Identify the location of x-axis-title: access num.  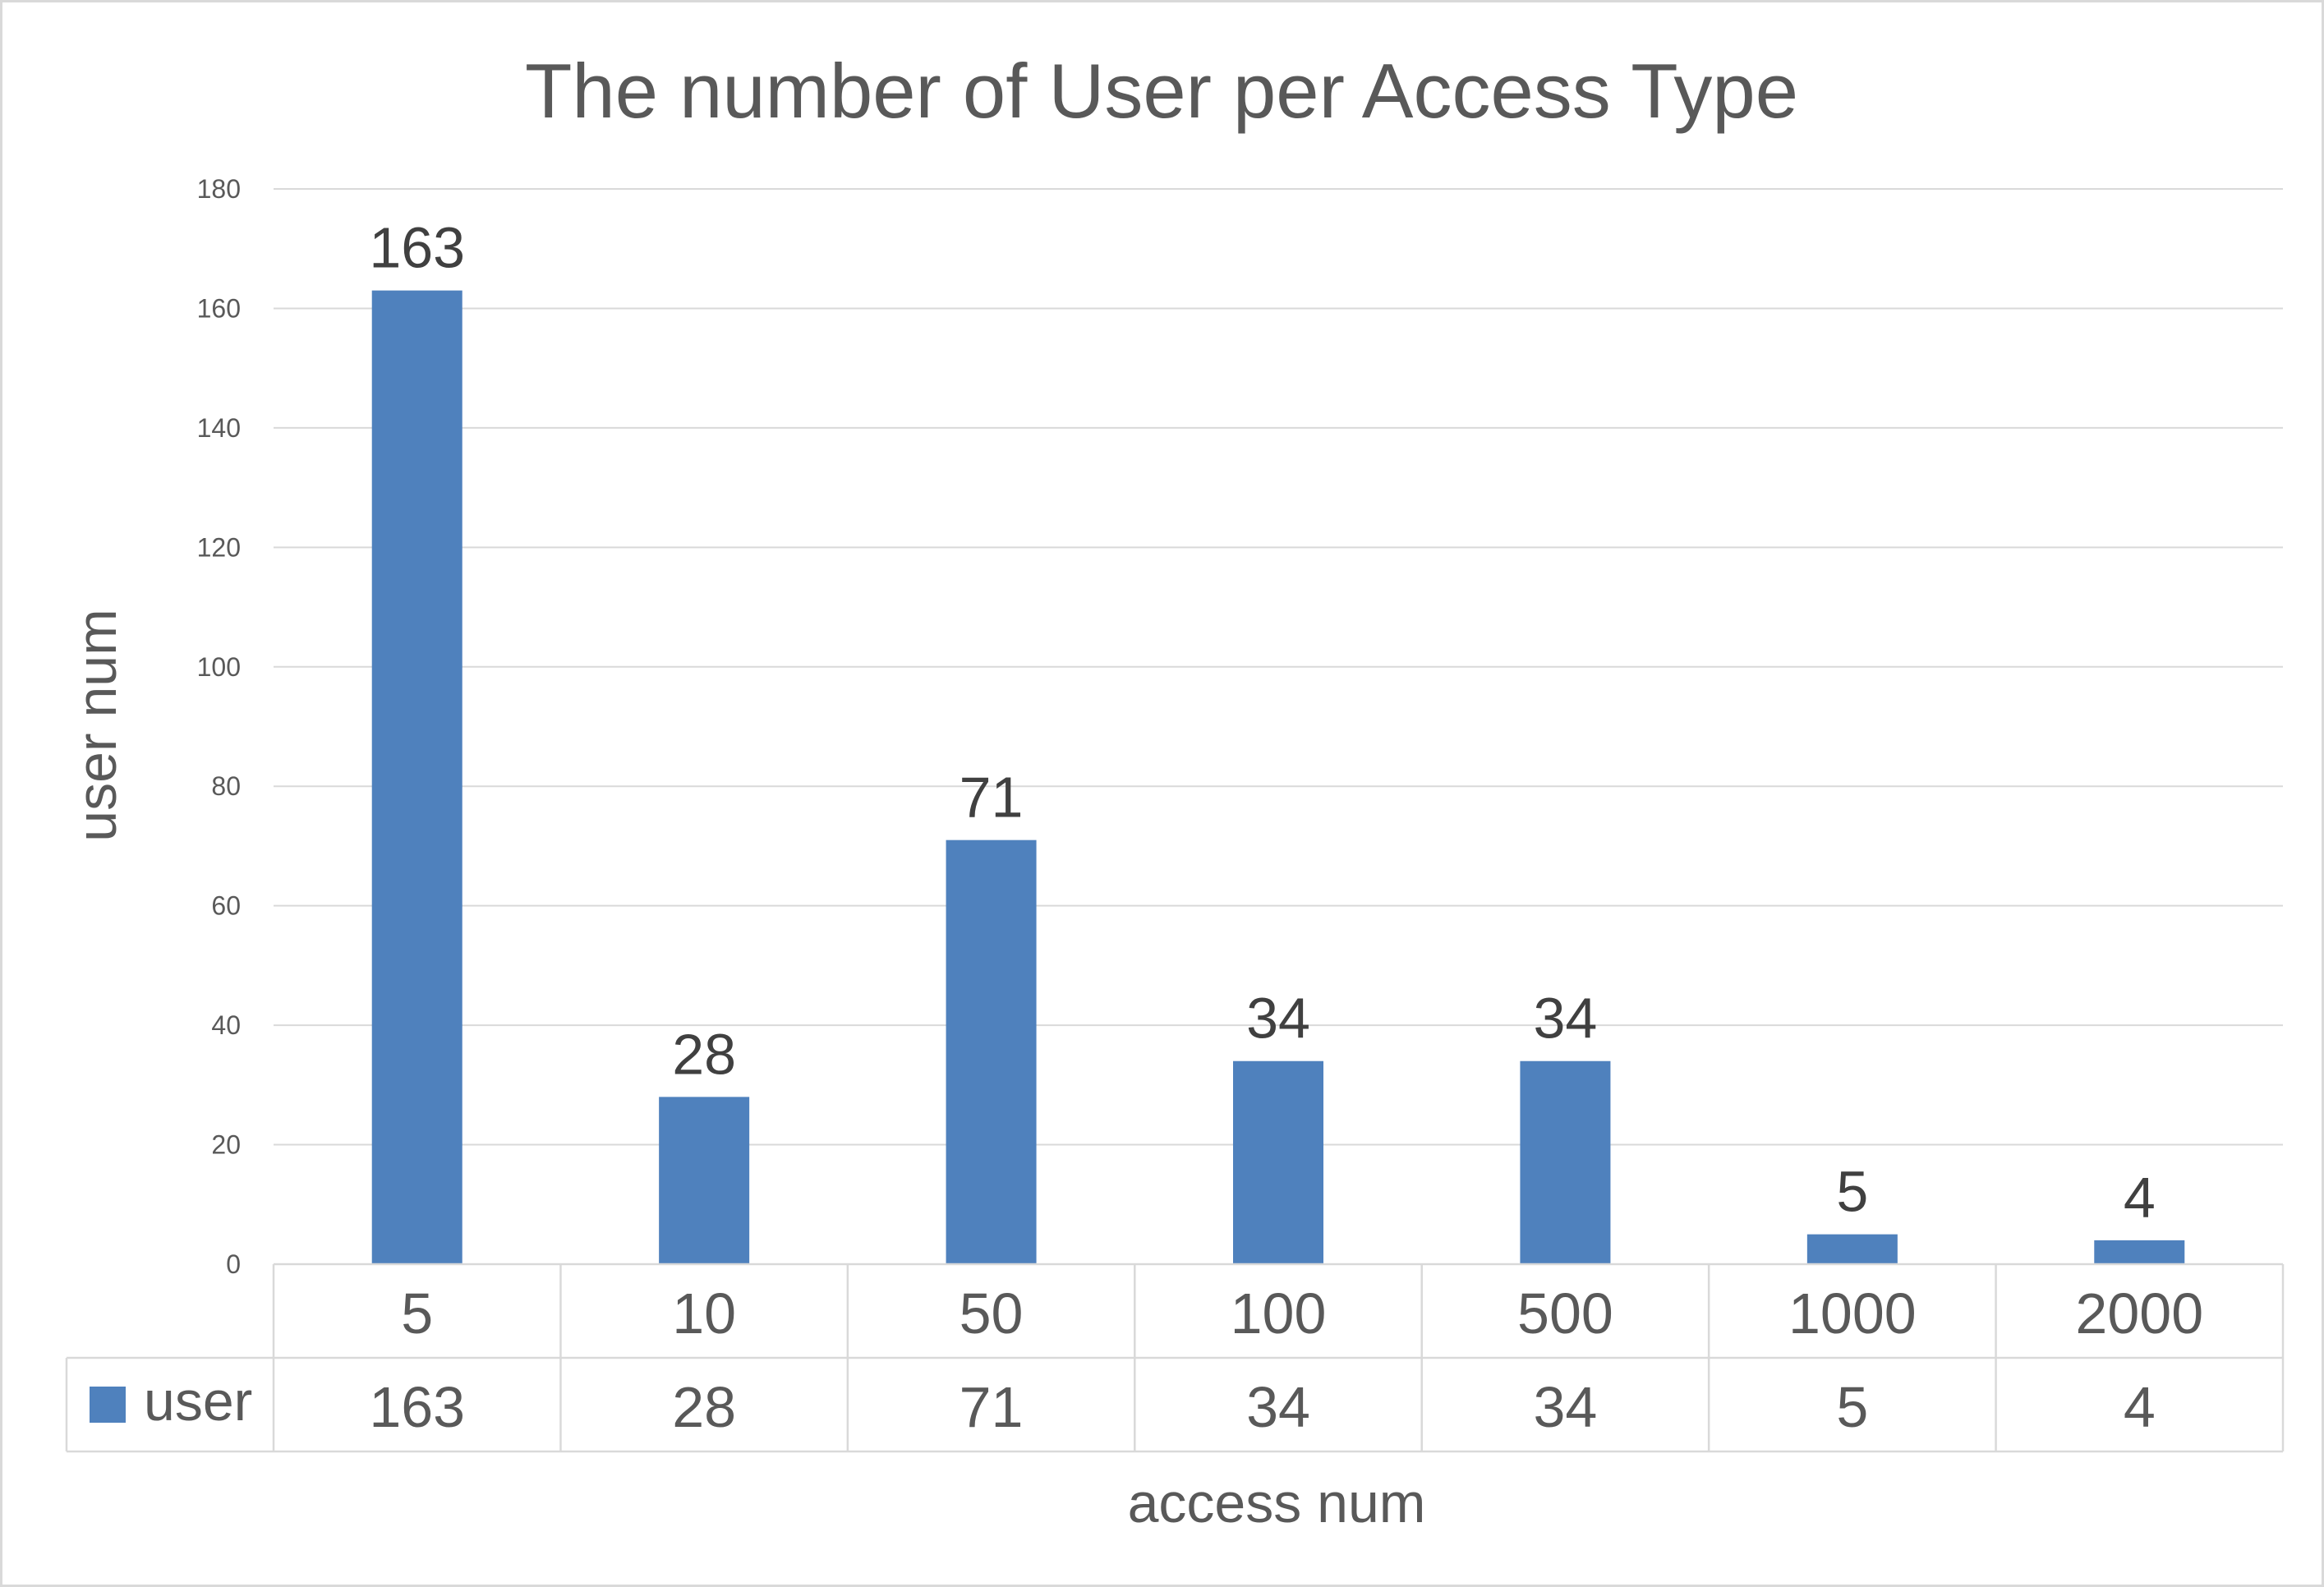
(1277, 1503).